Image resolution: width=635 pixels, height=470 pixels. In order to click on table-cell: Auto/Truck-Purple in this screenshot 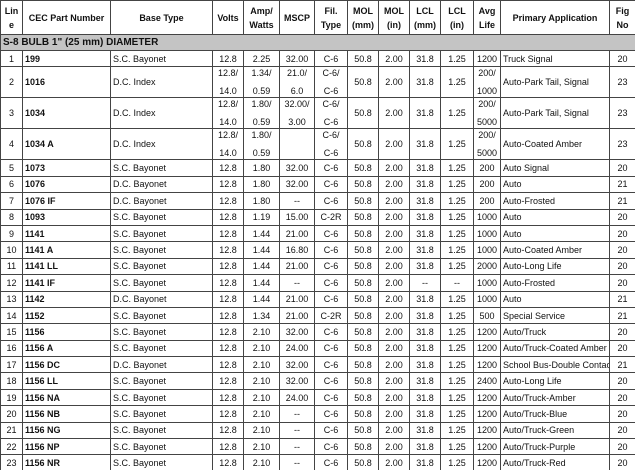, I will do `click(555, 447)`.